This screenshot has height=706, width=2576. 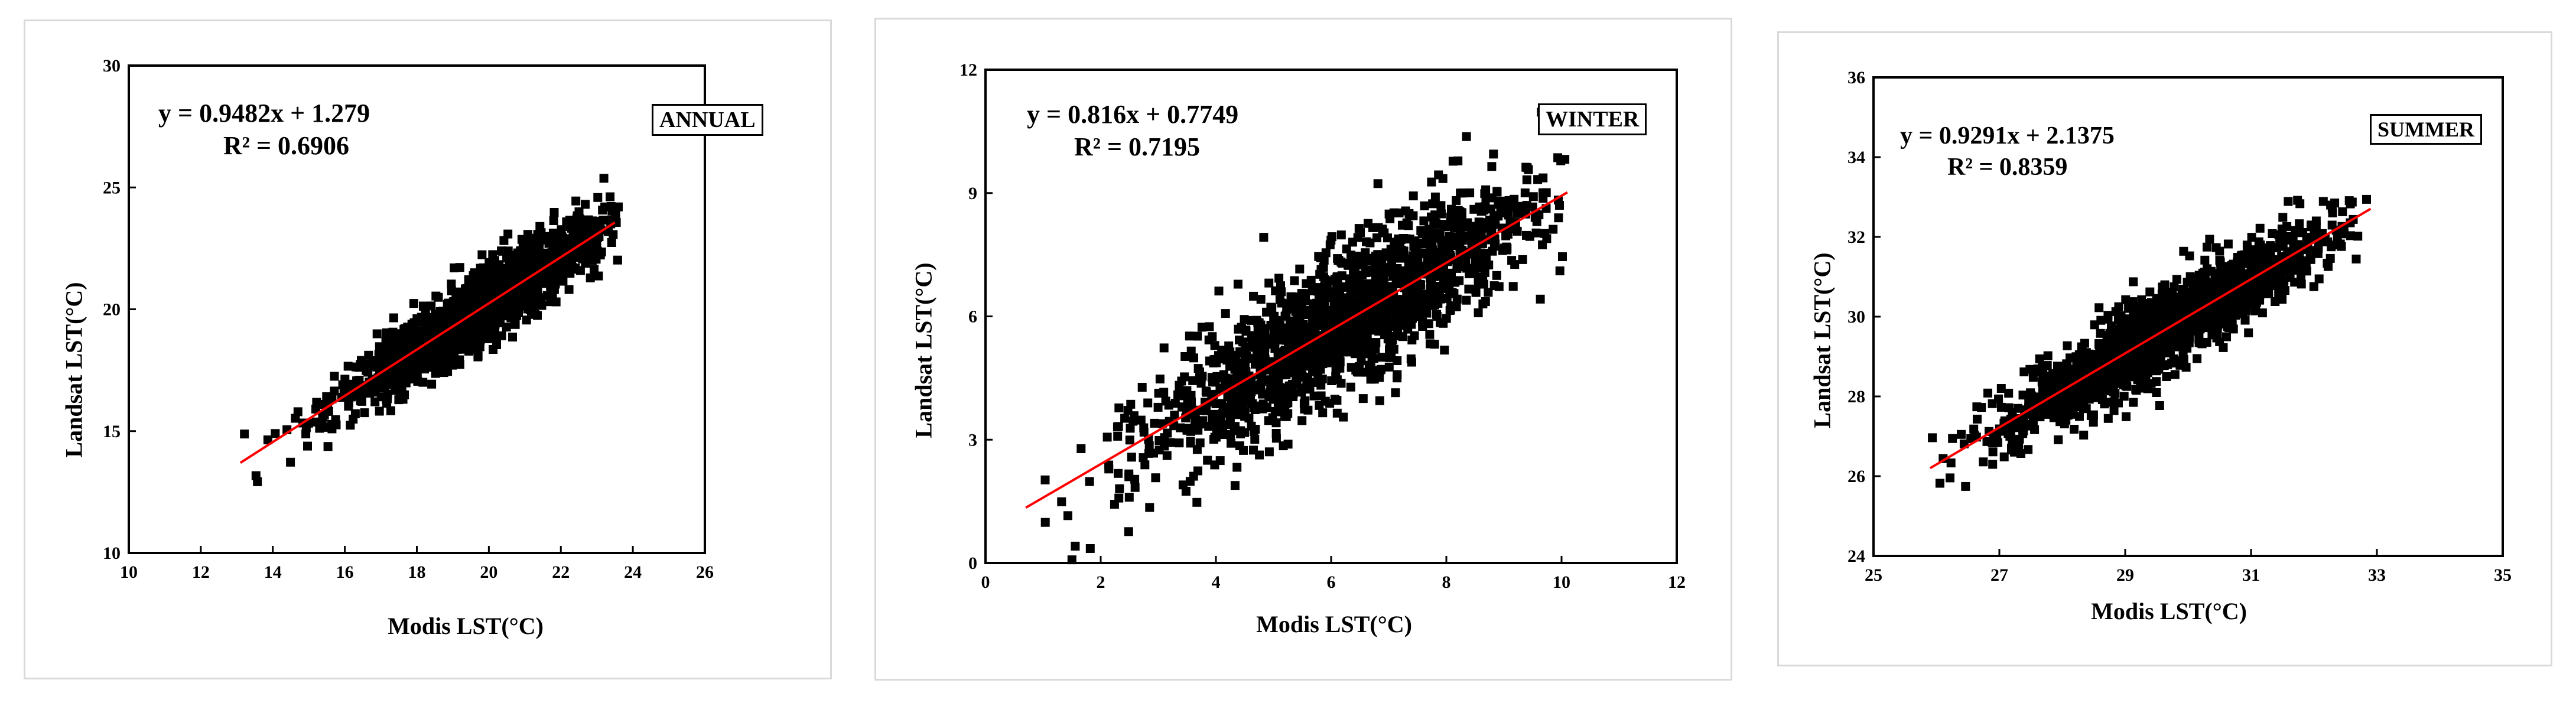 I want to click on x-axis-label-annual: Modis LST(°C), so click(x=466, y=626).